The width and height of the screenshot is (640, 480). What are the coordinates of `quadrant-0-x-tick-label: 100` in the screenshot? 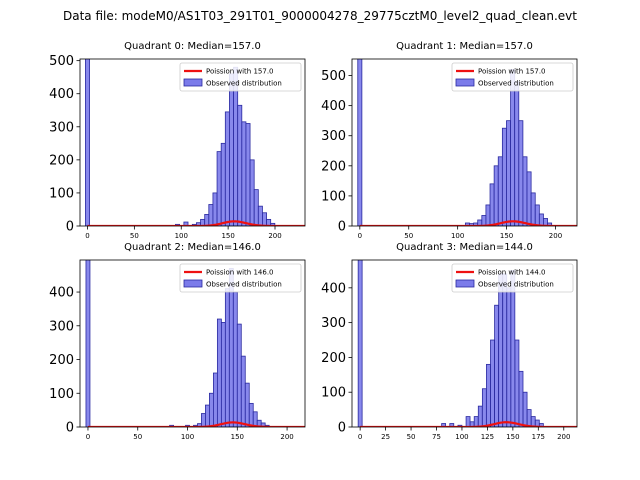 It's located at (181, 236).